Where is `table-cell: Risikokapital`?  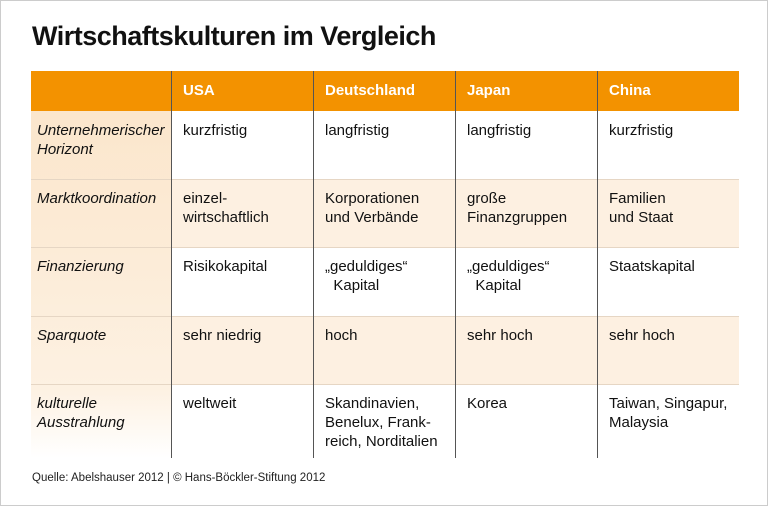
table-cell: Risikokapital is located at coordinates (225, 266).